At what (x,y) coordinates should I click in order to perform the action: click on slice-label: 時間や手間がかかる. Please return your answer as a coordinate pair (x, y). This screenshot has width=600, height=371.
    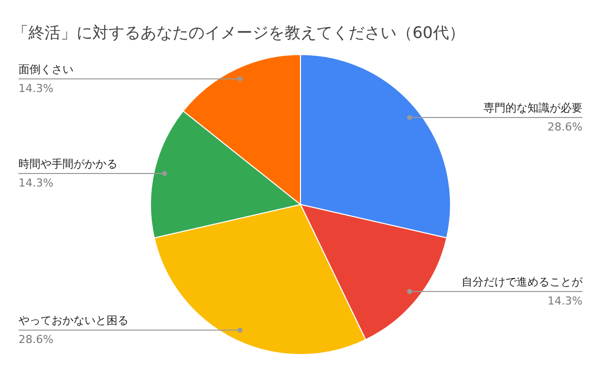
    Looking at the image, I should click on (68, 163).